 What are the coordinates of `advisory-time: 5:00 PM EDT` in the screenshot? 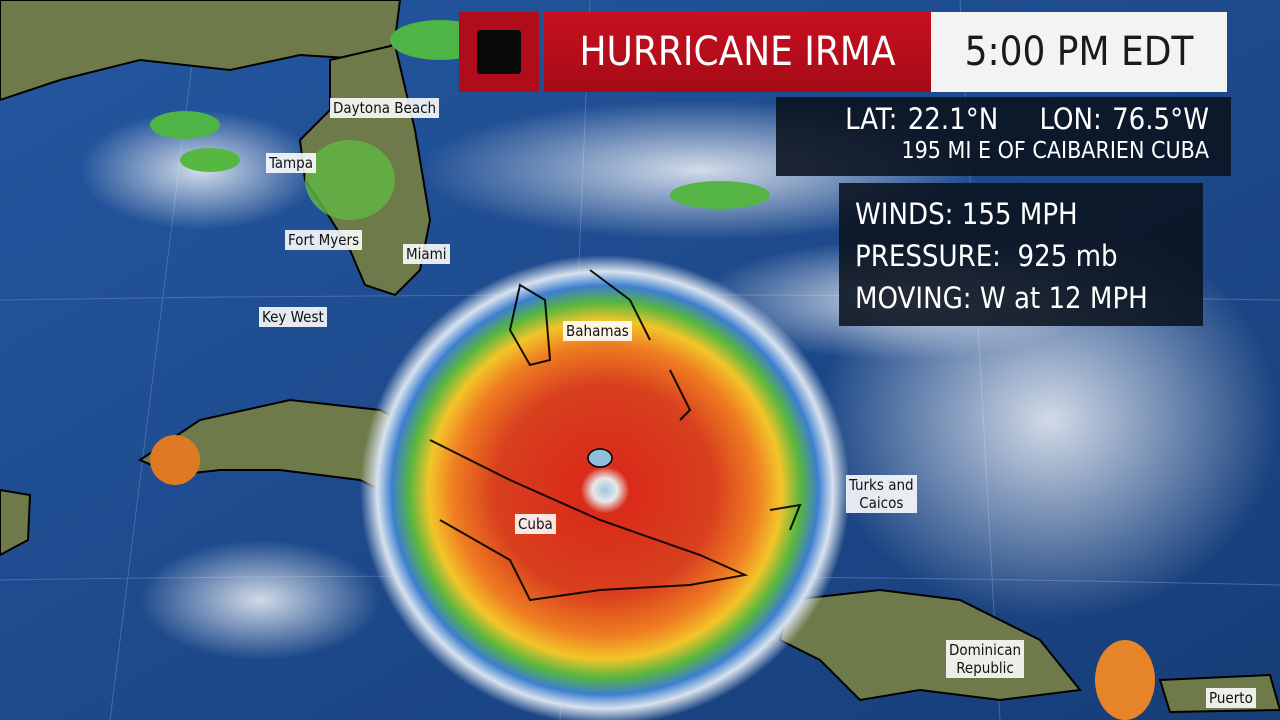 It's located at (1079, 52).